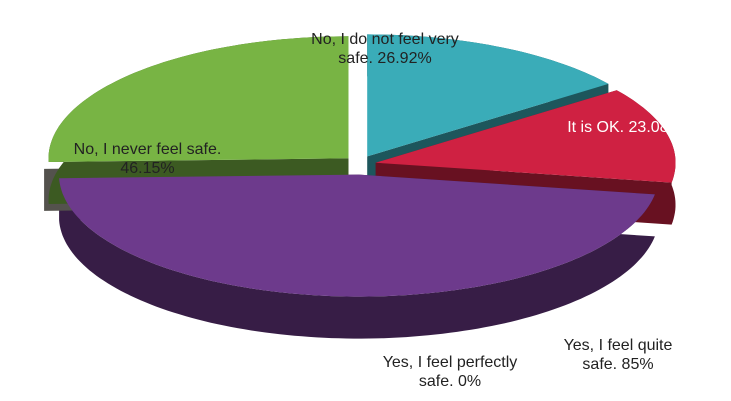 The image size is (731, 401). Describe the element at coordinates (385, 49) in the screenshot. I see `slice-label: No, I do not feel very safe. 26.92%` at that location.